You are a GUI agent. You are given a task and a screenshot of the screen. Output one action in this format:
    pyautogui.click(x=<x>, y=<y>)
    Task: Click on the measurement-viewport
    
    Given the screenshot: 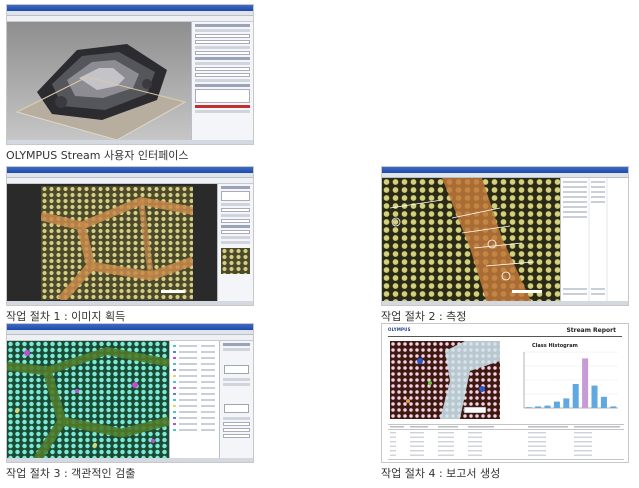 What is the action you would take?
    pyautogui.click(x=471, y=240)
    